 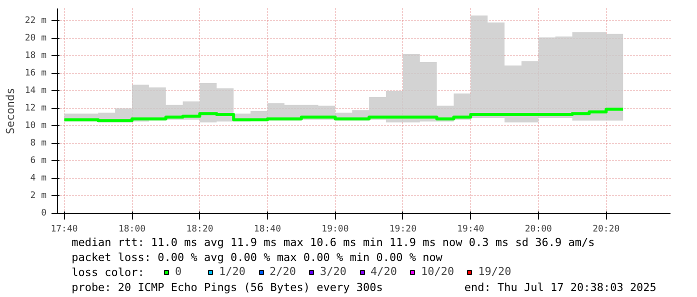 I want to click on x-tick-label: 18:00, so click(x=132, y=229).